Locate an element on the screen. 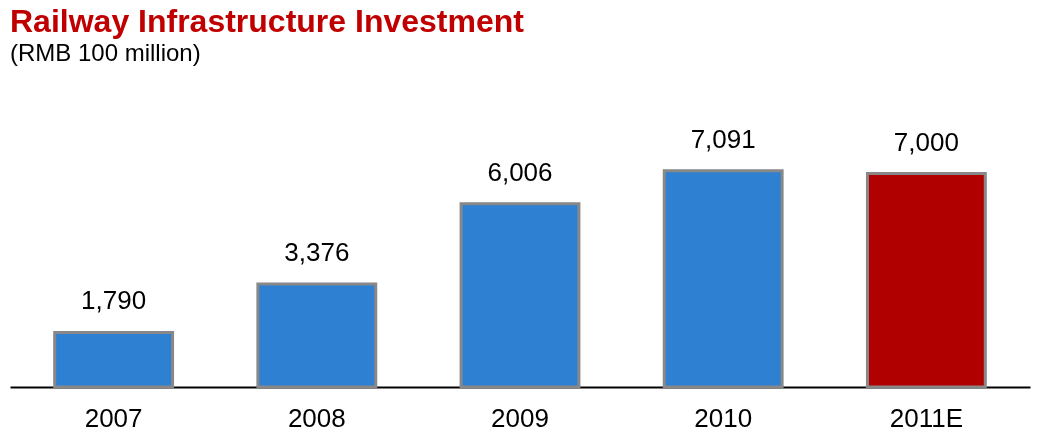 This screenshot has height=439, width=1040. x-tick-label: 2011E is located at coordinates (926, 417).